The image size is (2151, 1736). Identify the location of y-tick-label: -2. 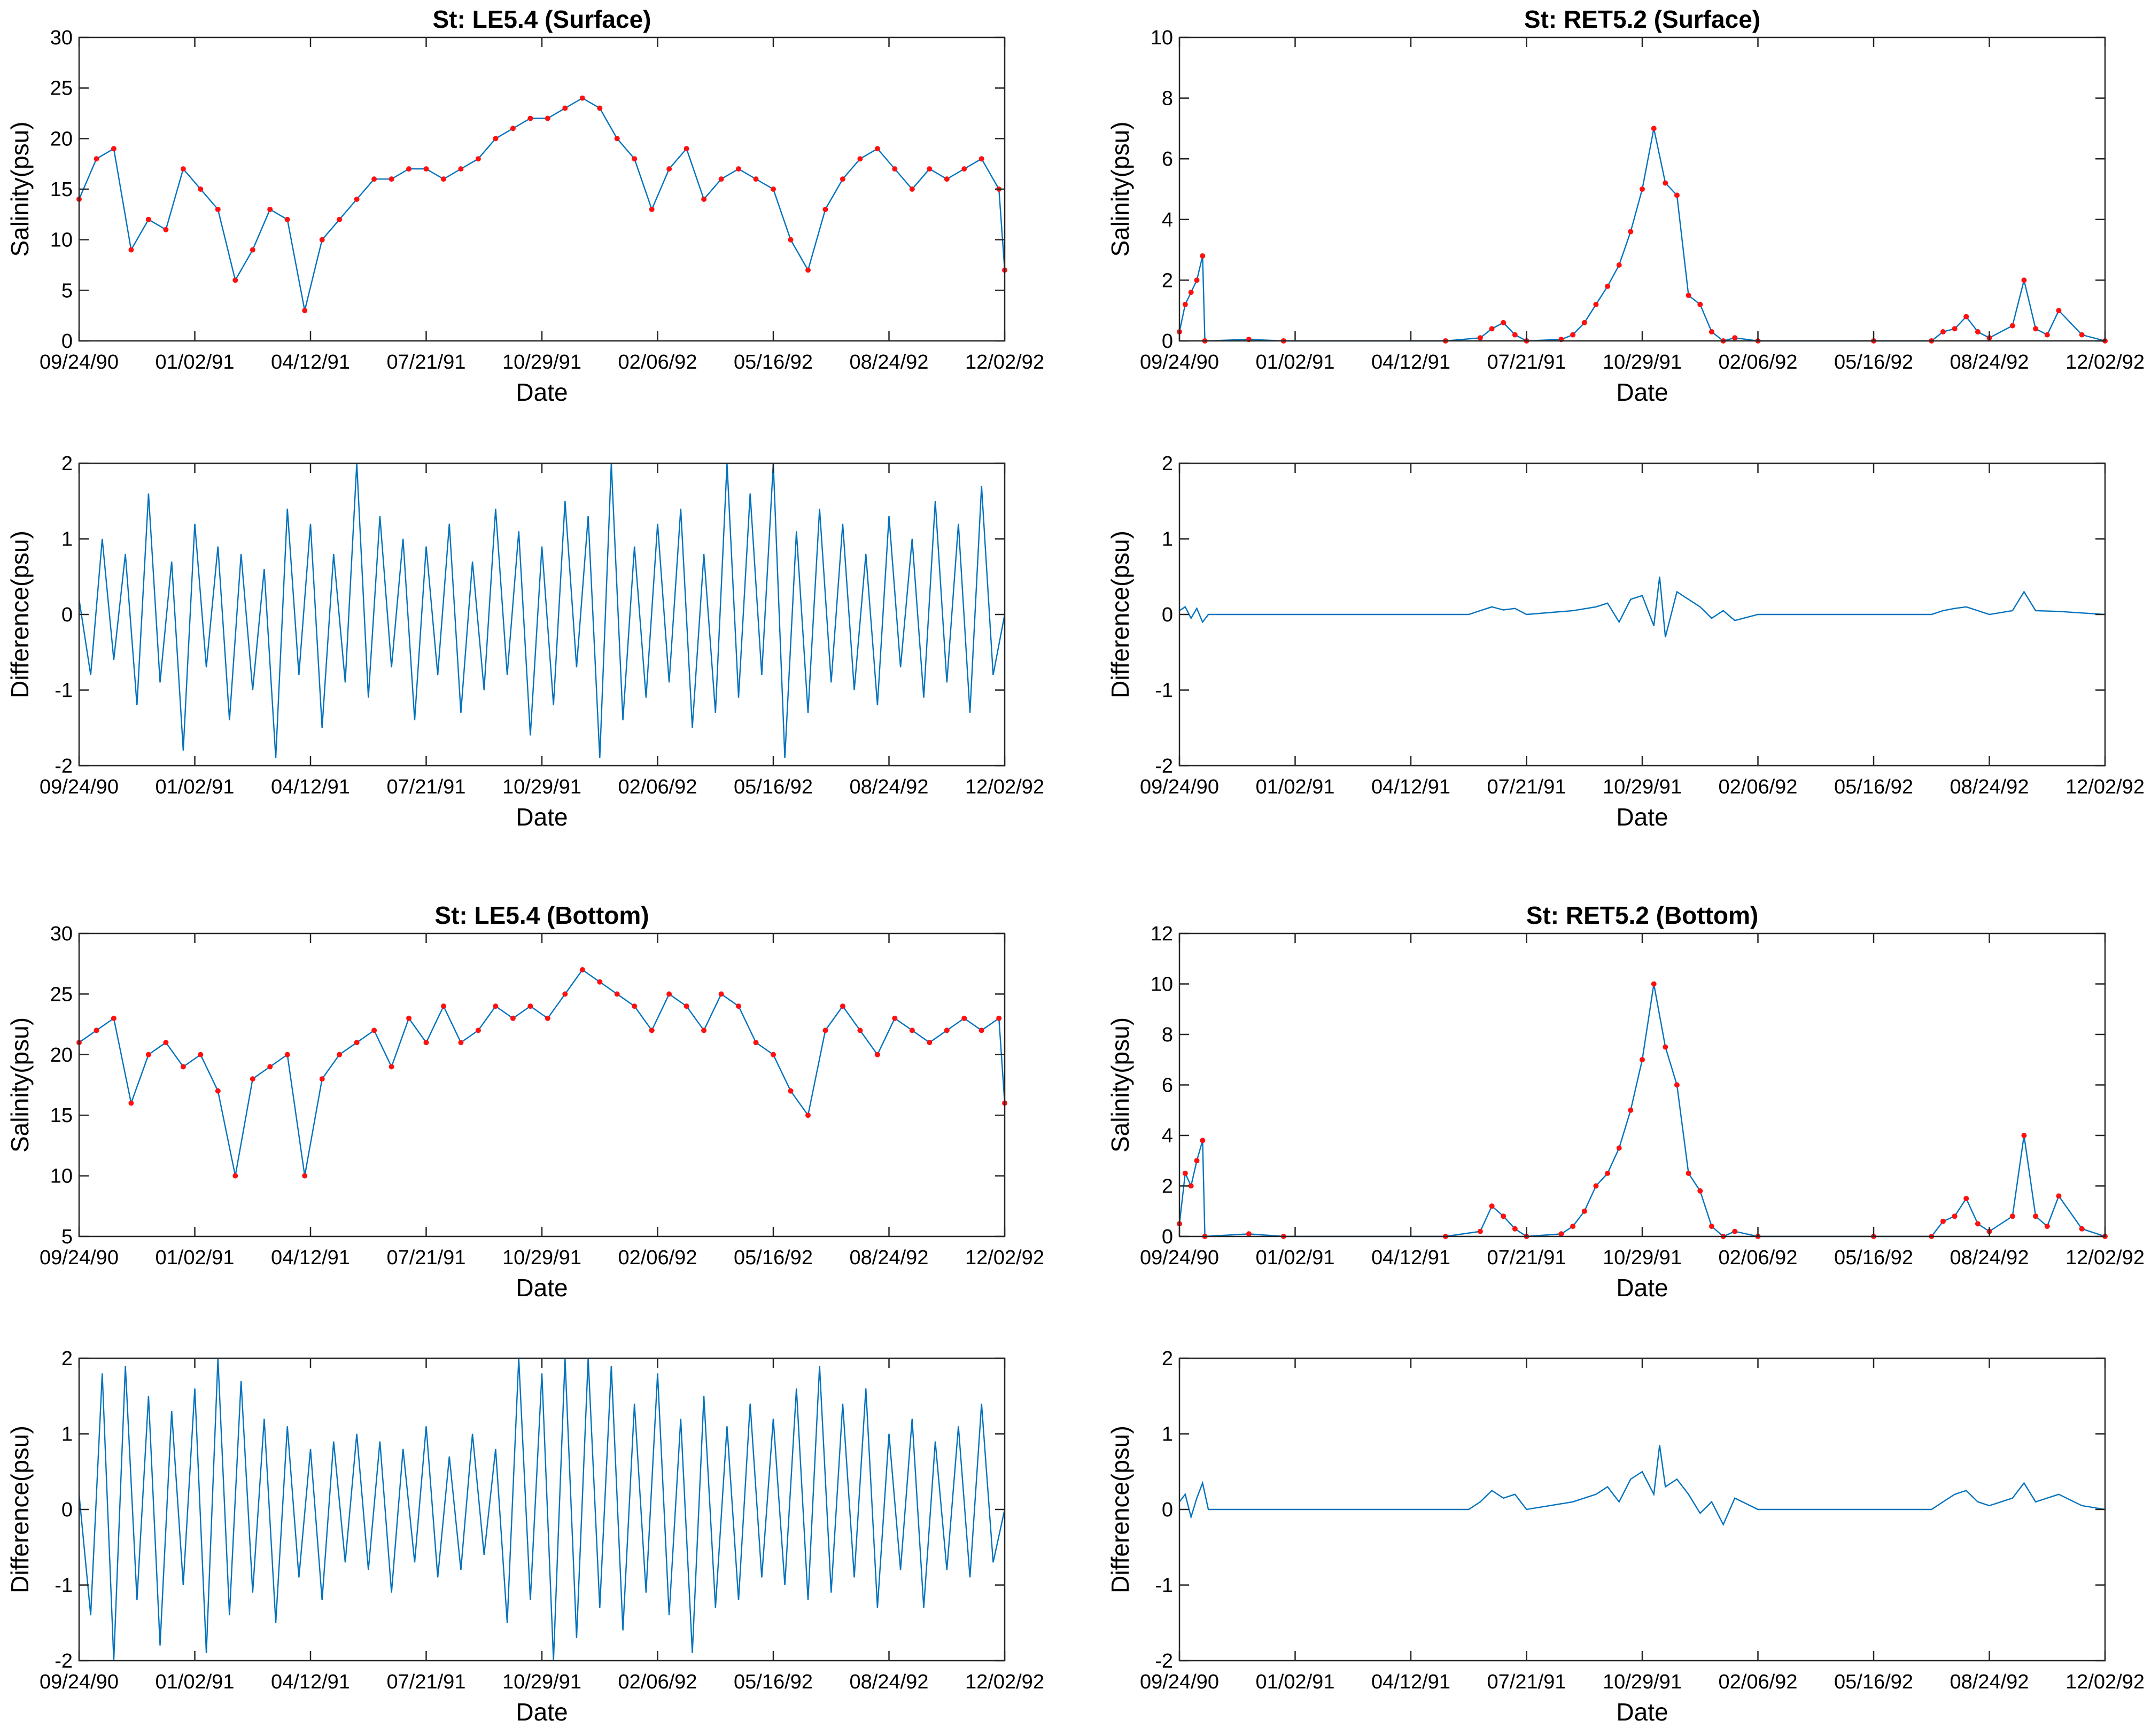
(1164, 766).